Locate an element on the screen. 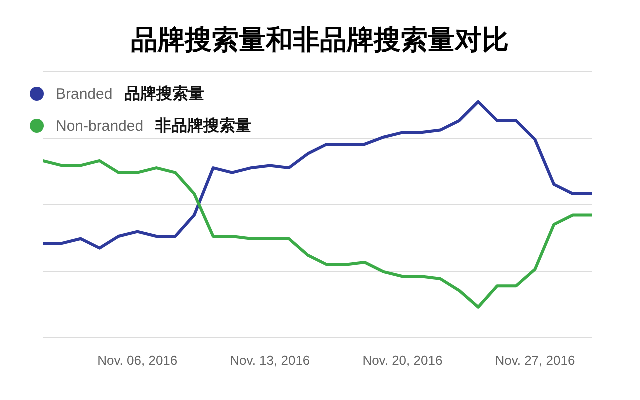 The image size is (640, 400). legend-label: Branded is located at coordinates (84, 94).